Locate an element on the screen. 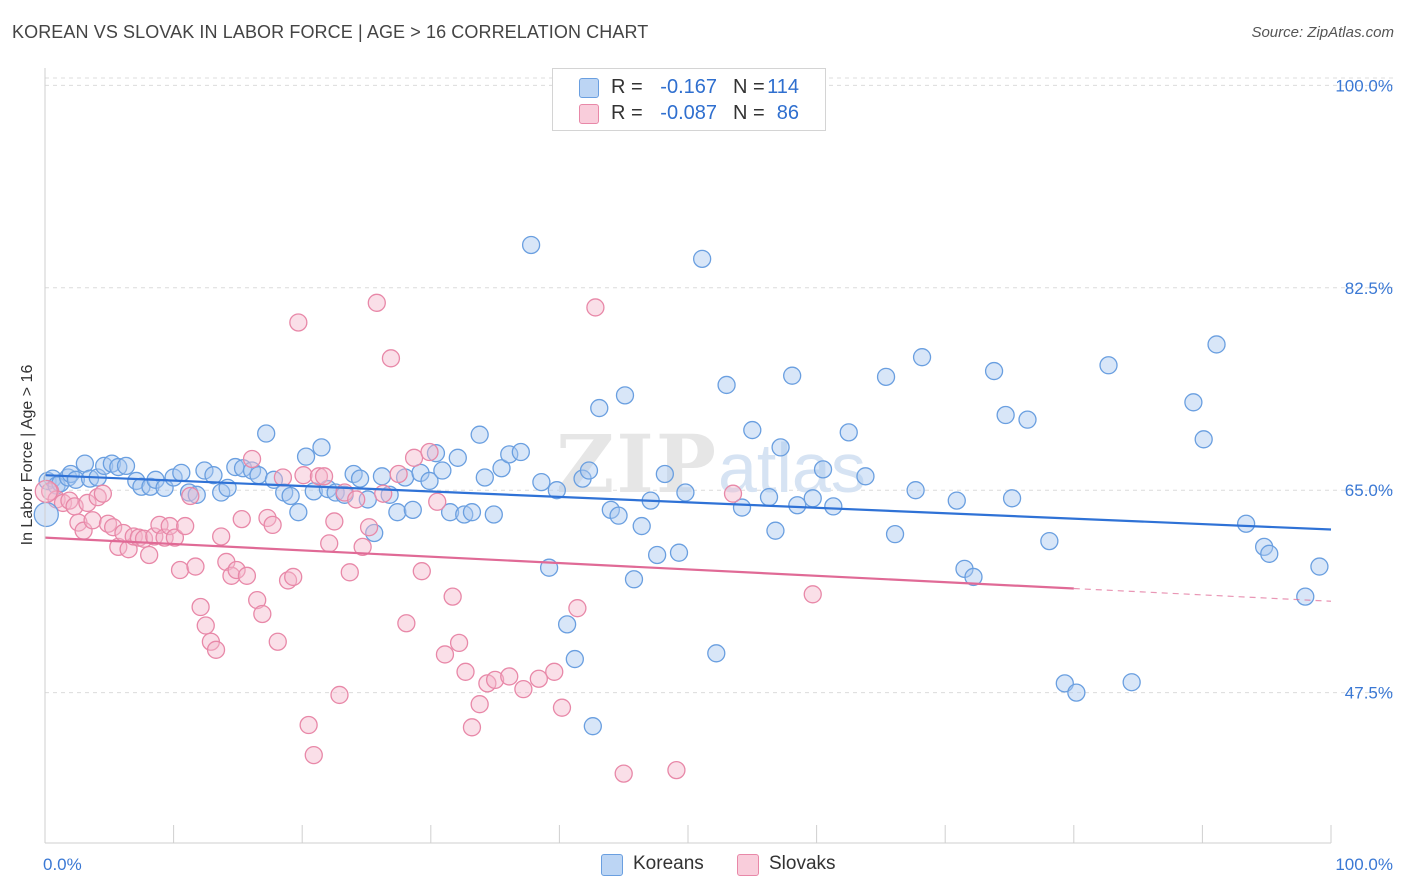  watermark: ZIP atlas is located at coordinates (711, 464).